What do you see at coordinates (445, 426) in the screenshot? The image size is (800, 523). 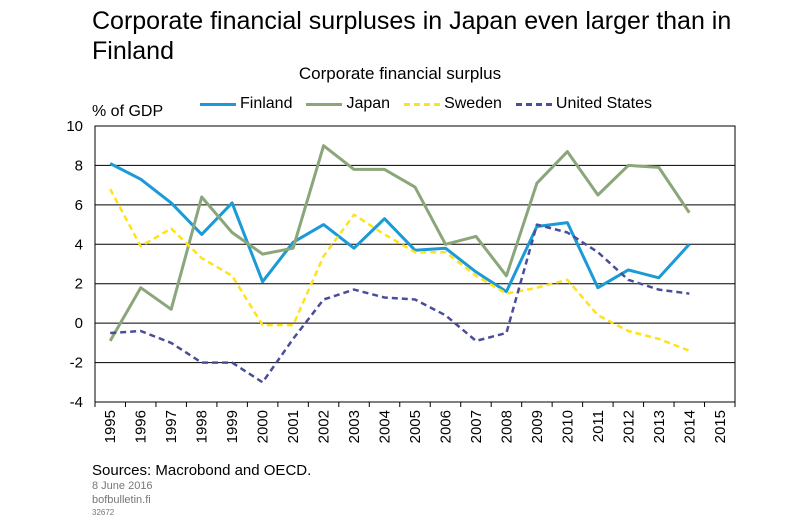 I see `x-tick-label: 2006` at bounding box center [445, 426].